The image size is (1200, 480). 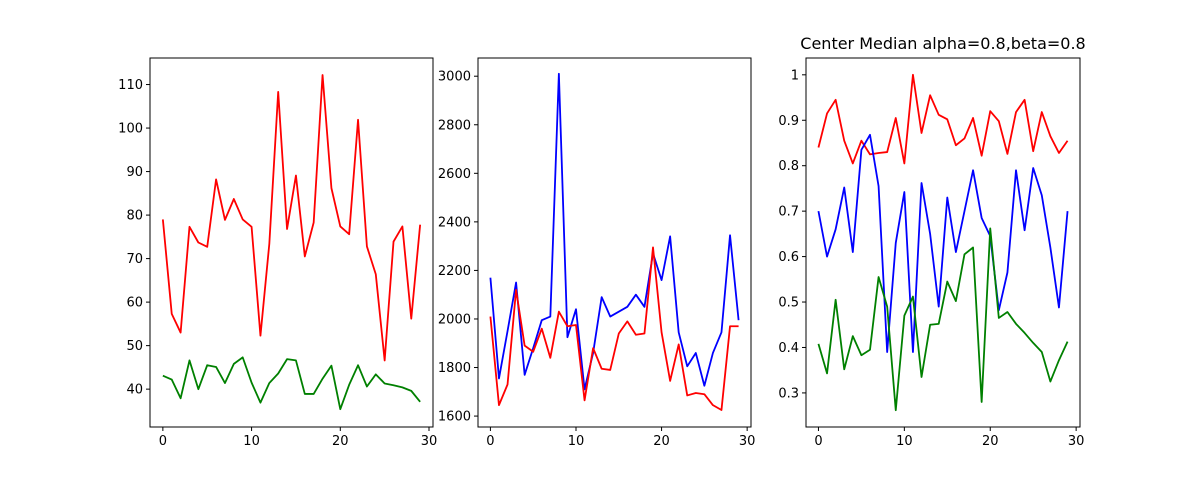 What do you see at coordinates (942, 43) in the screenshot?
I see `chart-title: Center Median alpha=0.8,beta=0.8` at bounding box center [942, 43].